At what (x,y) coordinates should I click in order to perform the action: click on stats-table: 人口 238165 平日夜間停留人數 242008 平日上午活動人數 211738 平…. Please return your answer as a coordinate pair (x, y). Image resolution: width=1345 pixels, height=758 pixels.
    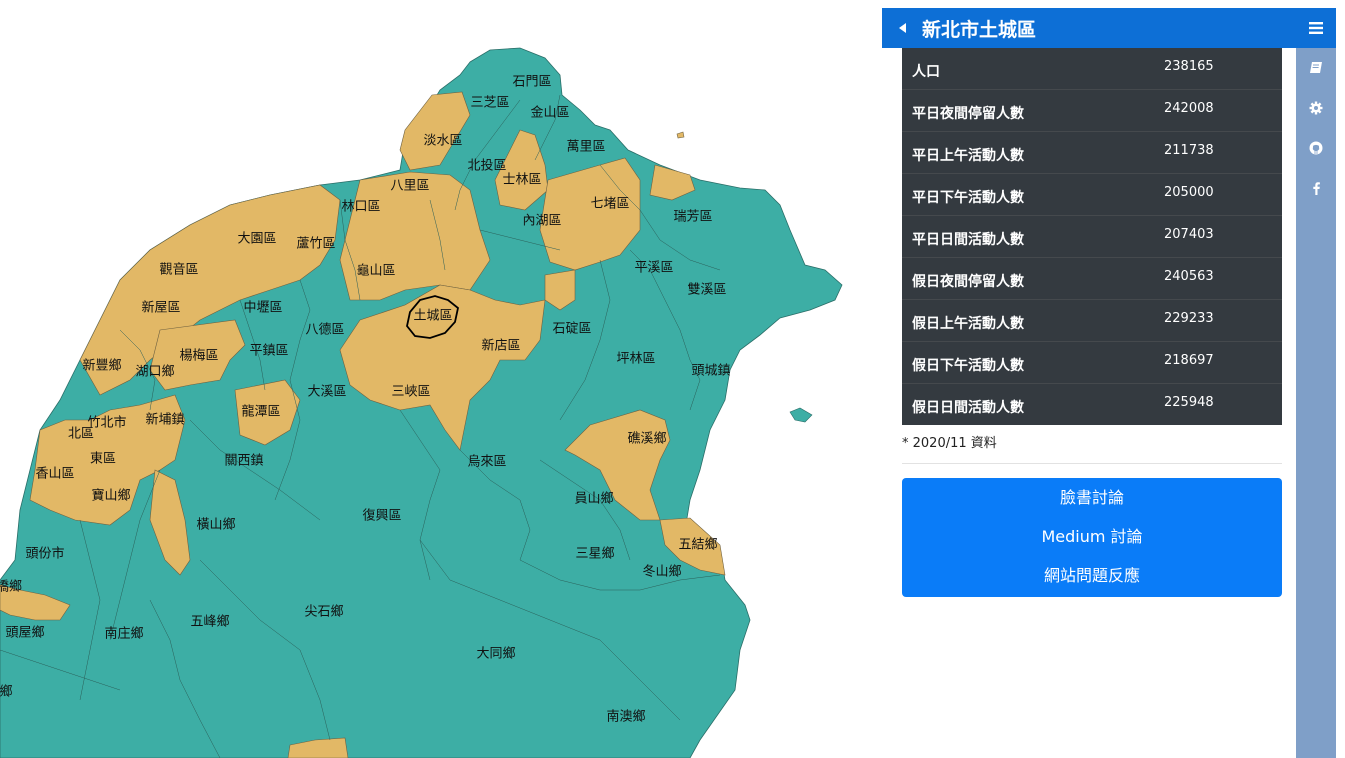
    Looking at the image, I should click on (1092, 236).